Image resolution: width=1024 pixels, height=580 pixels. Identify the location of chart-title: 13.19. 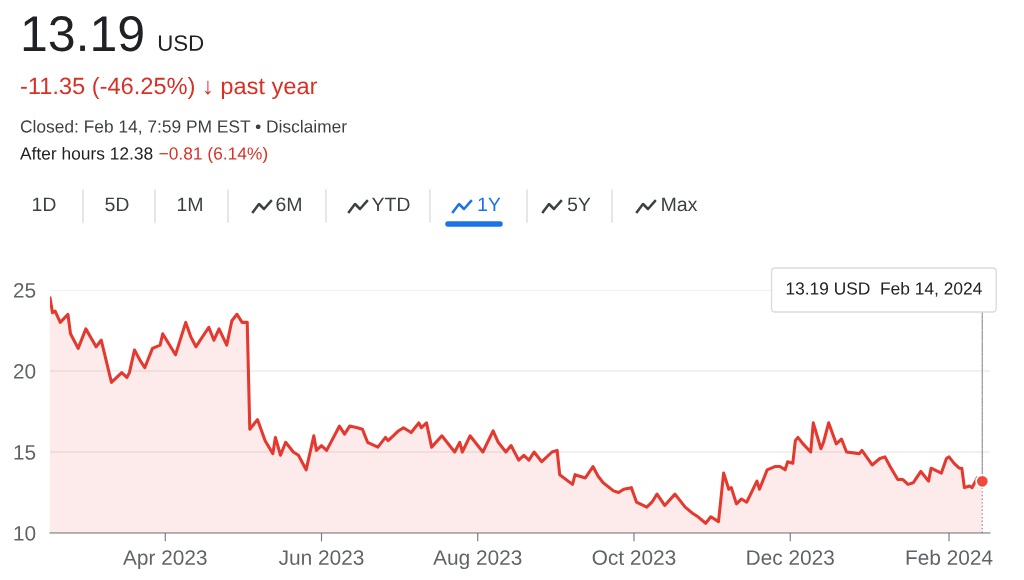
(83, 34).